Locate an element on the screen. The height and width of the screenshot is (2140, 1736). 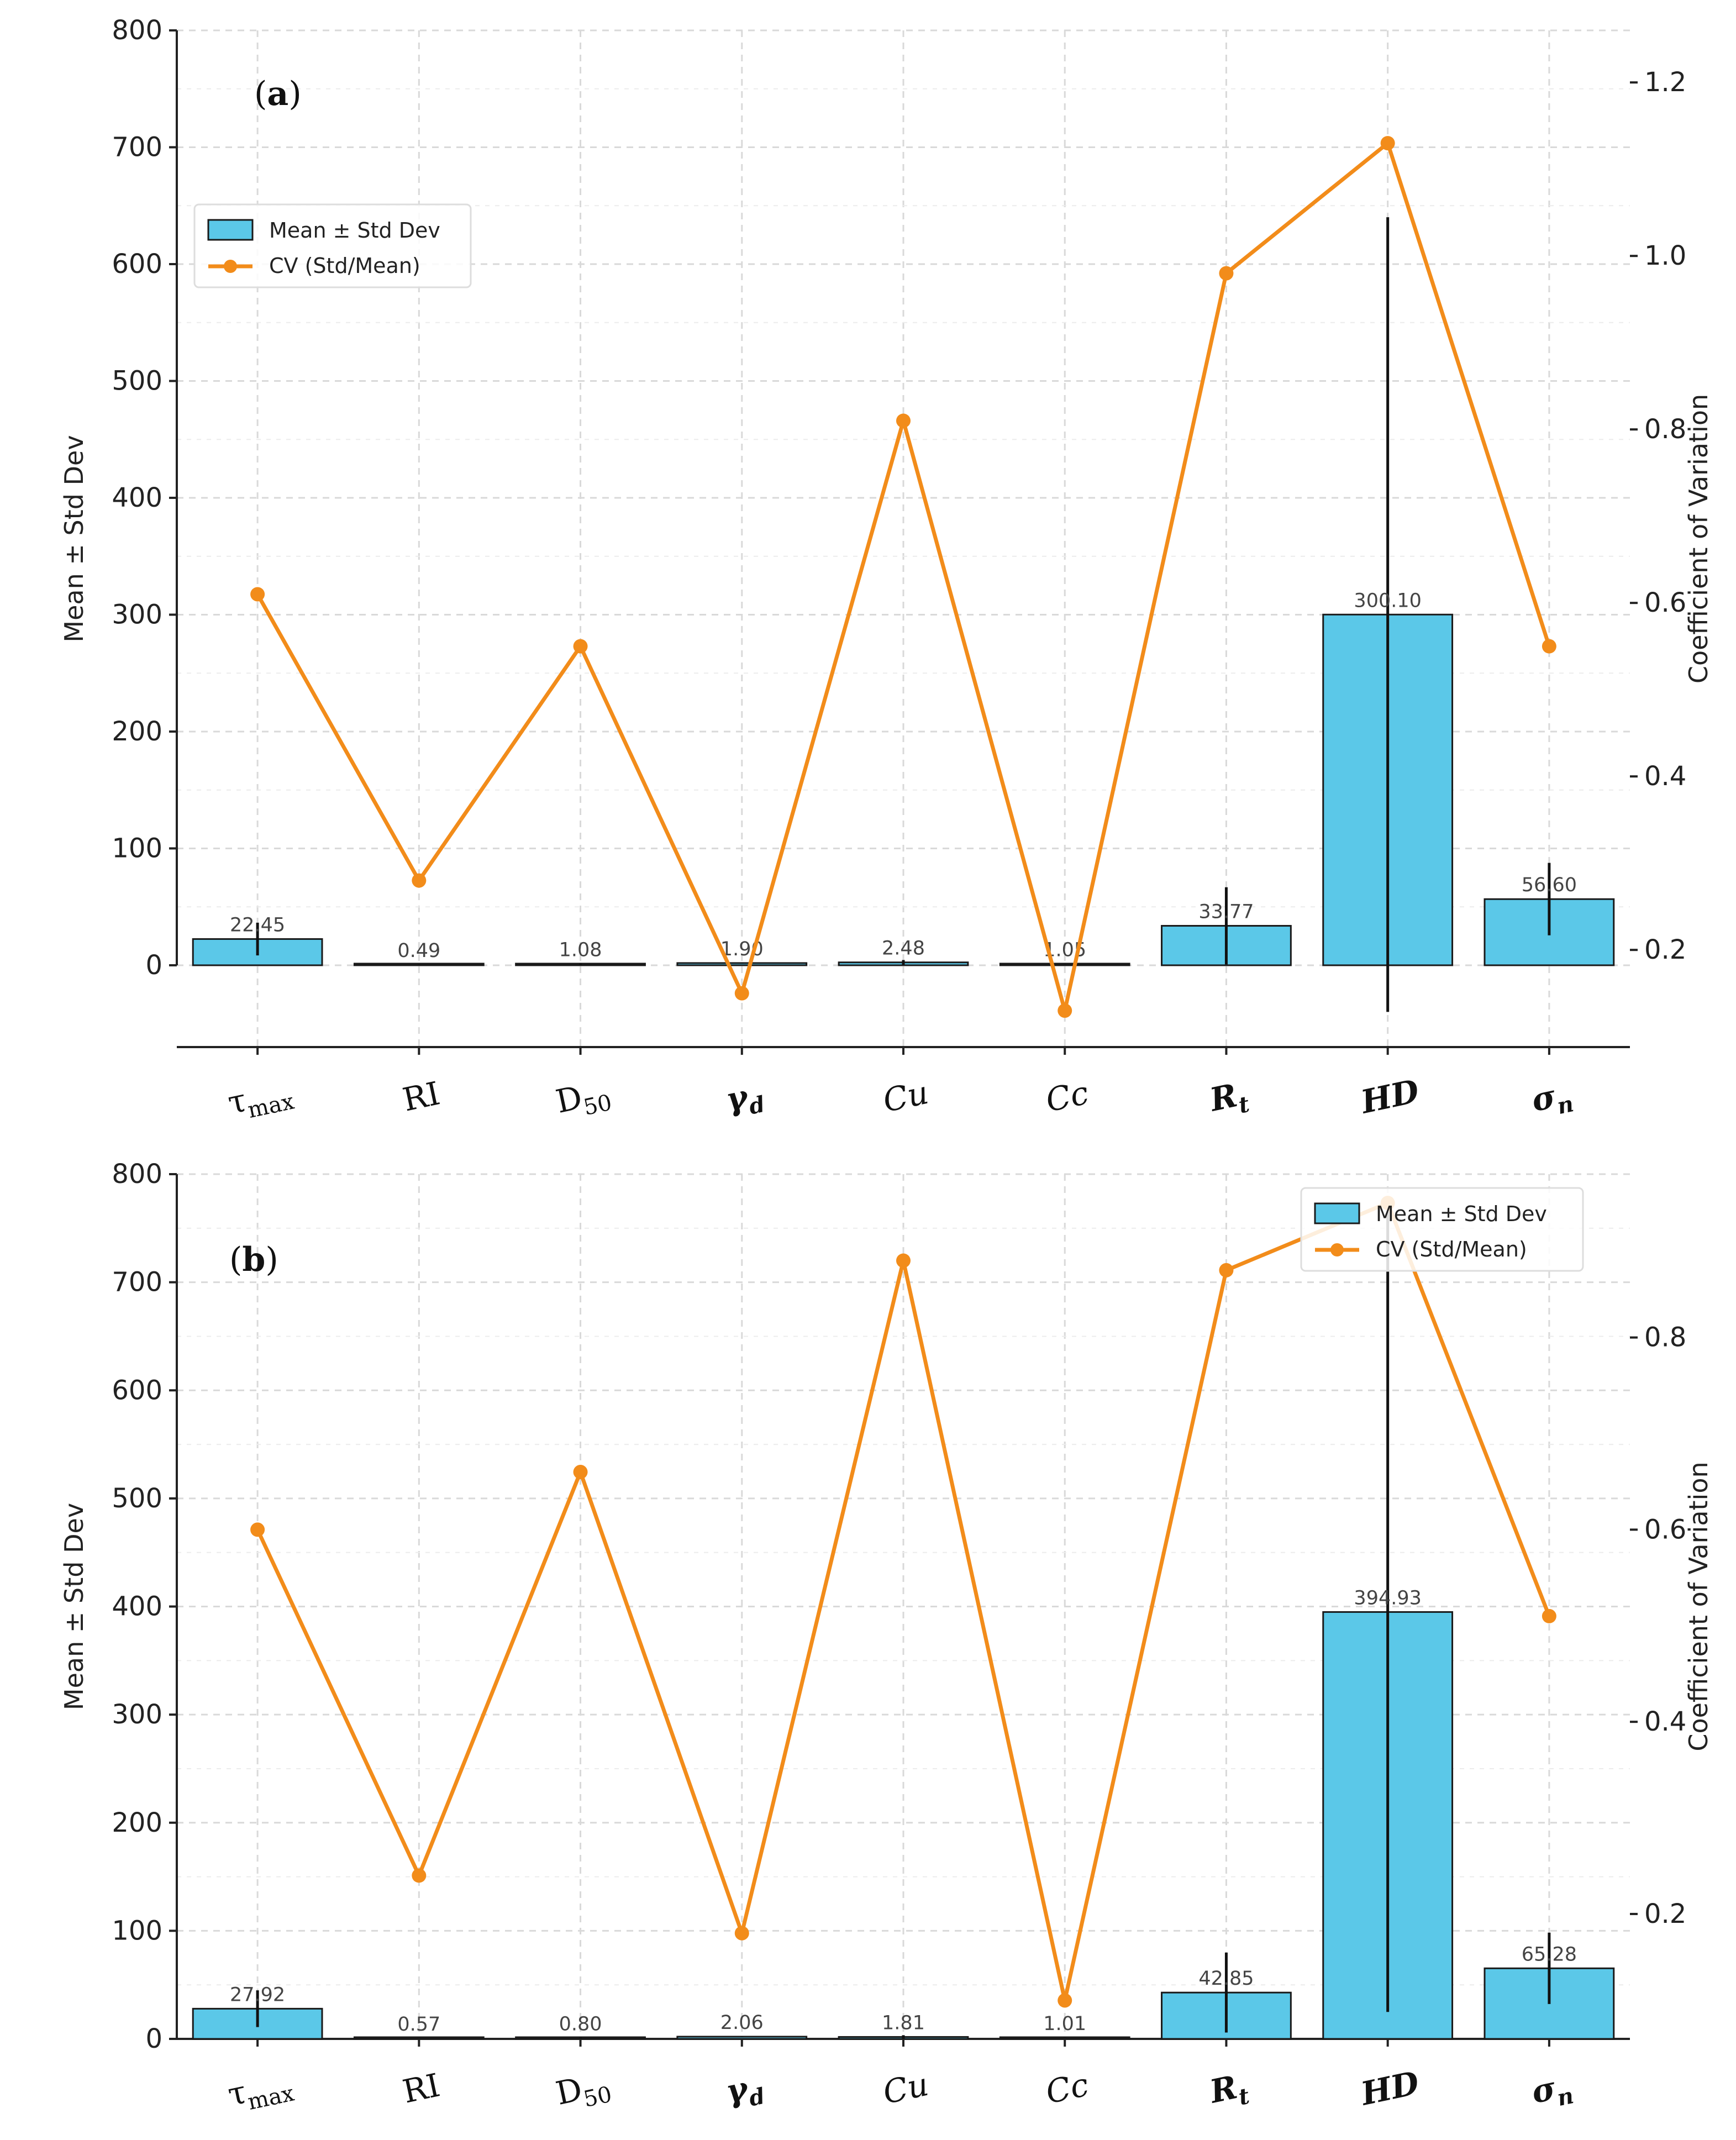
panel-label: (a) is located at coordinates (278, 94).